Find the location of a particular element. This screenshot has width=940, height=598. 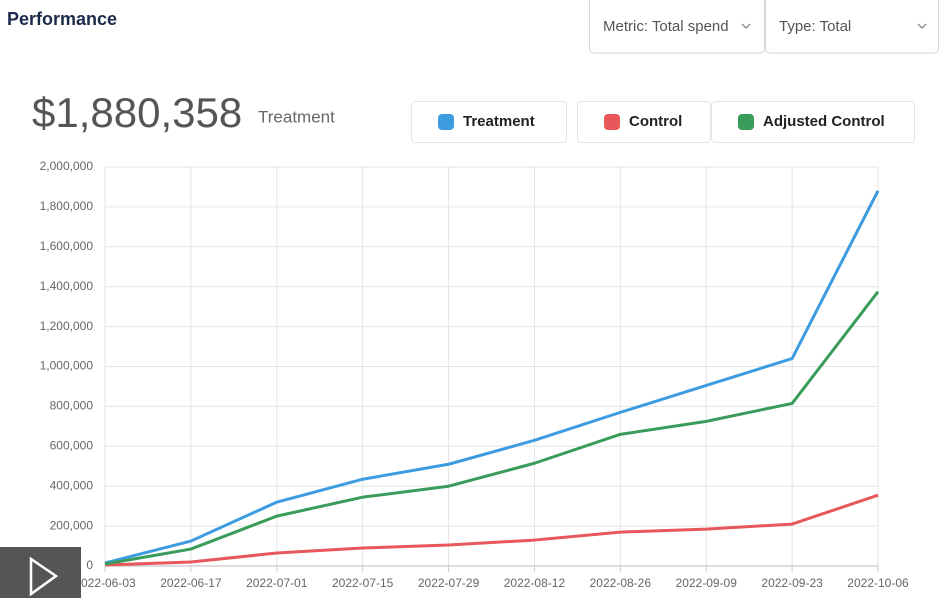

y-tick-label: 1,000,000 is located at coordinates (67, 366).